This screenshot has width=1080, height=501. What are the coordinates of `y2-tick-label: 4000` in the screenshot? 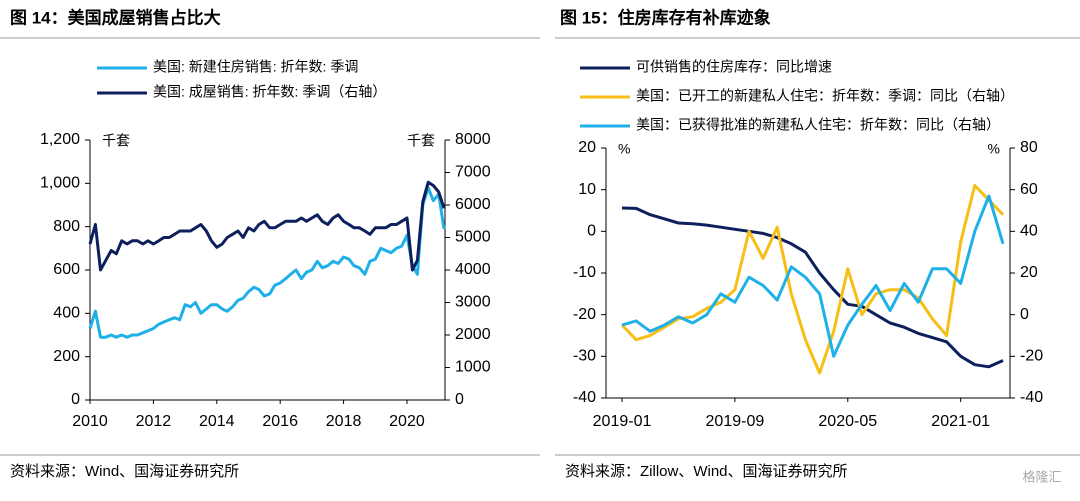 It's located at (473, 269).